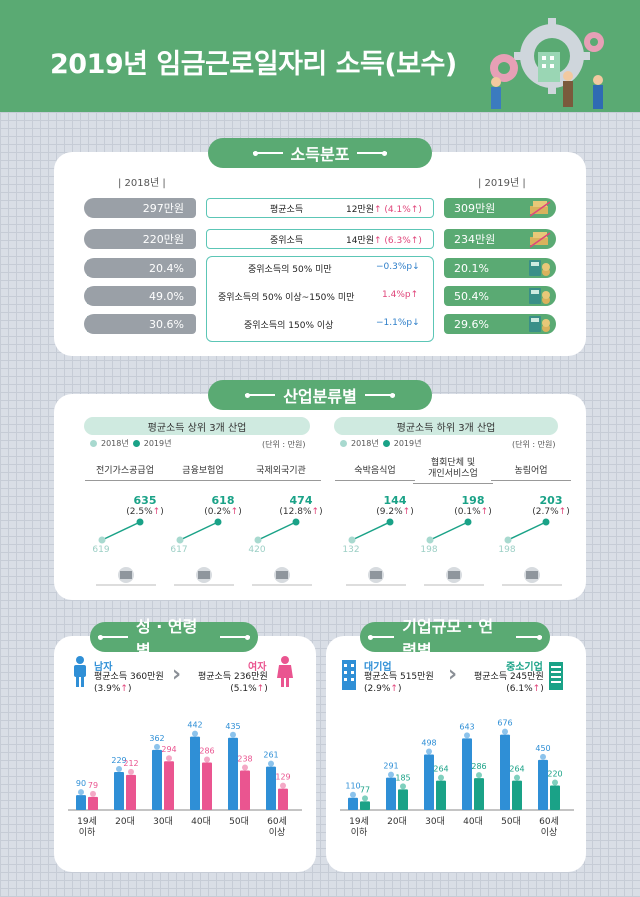 The height and width of the screenshot is (897, 640). What do you see at coordinates (93, 785) in the screenshot?
I see `bar-value-label: 79` at bounding box center [93, 785].